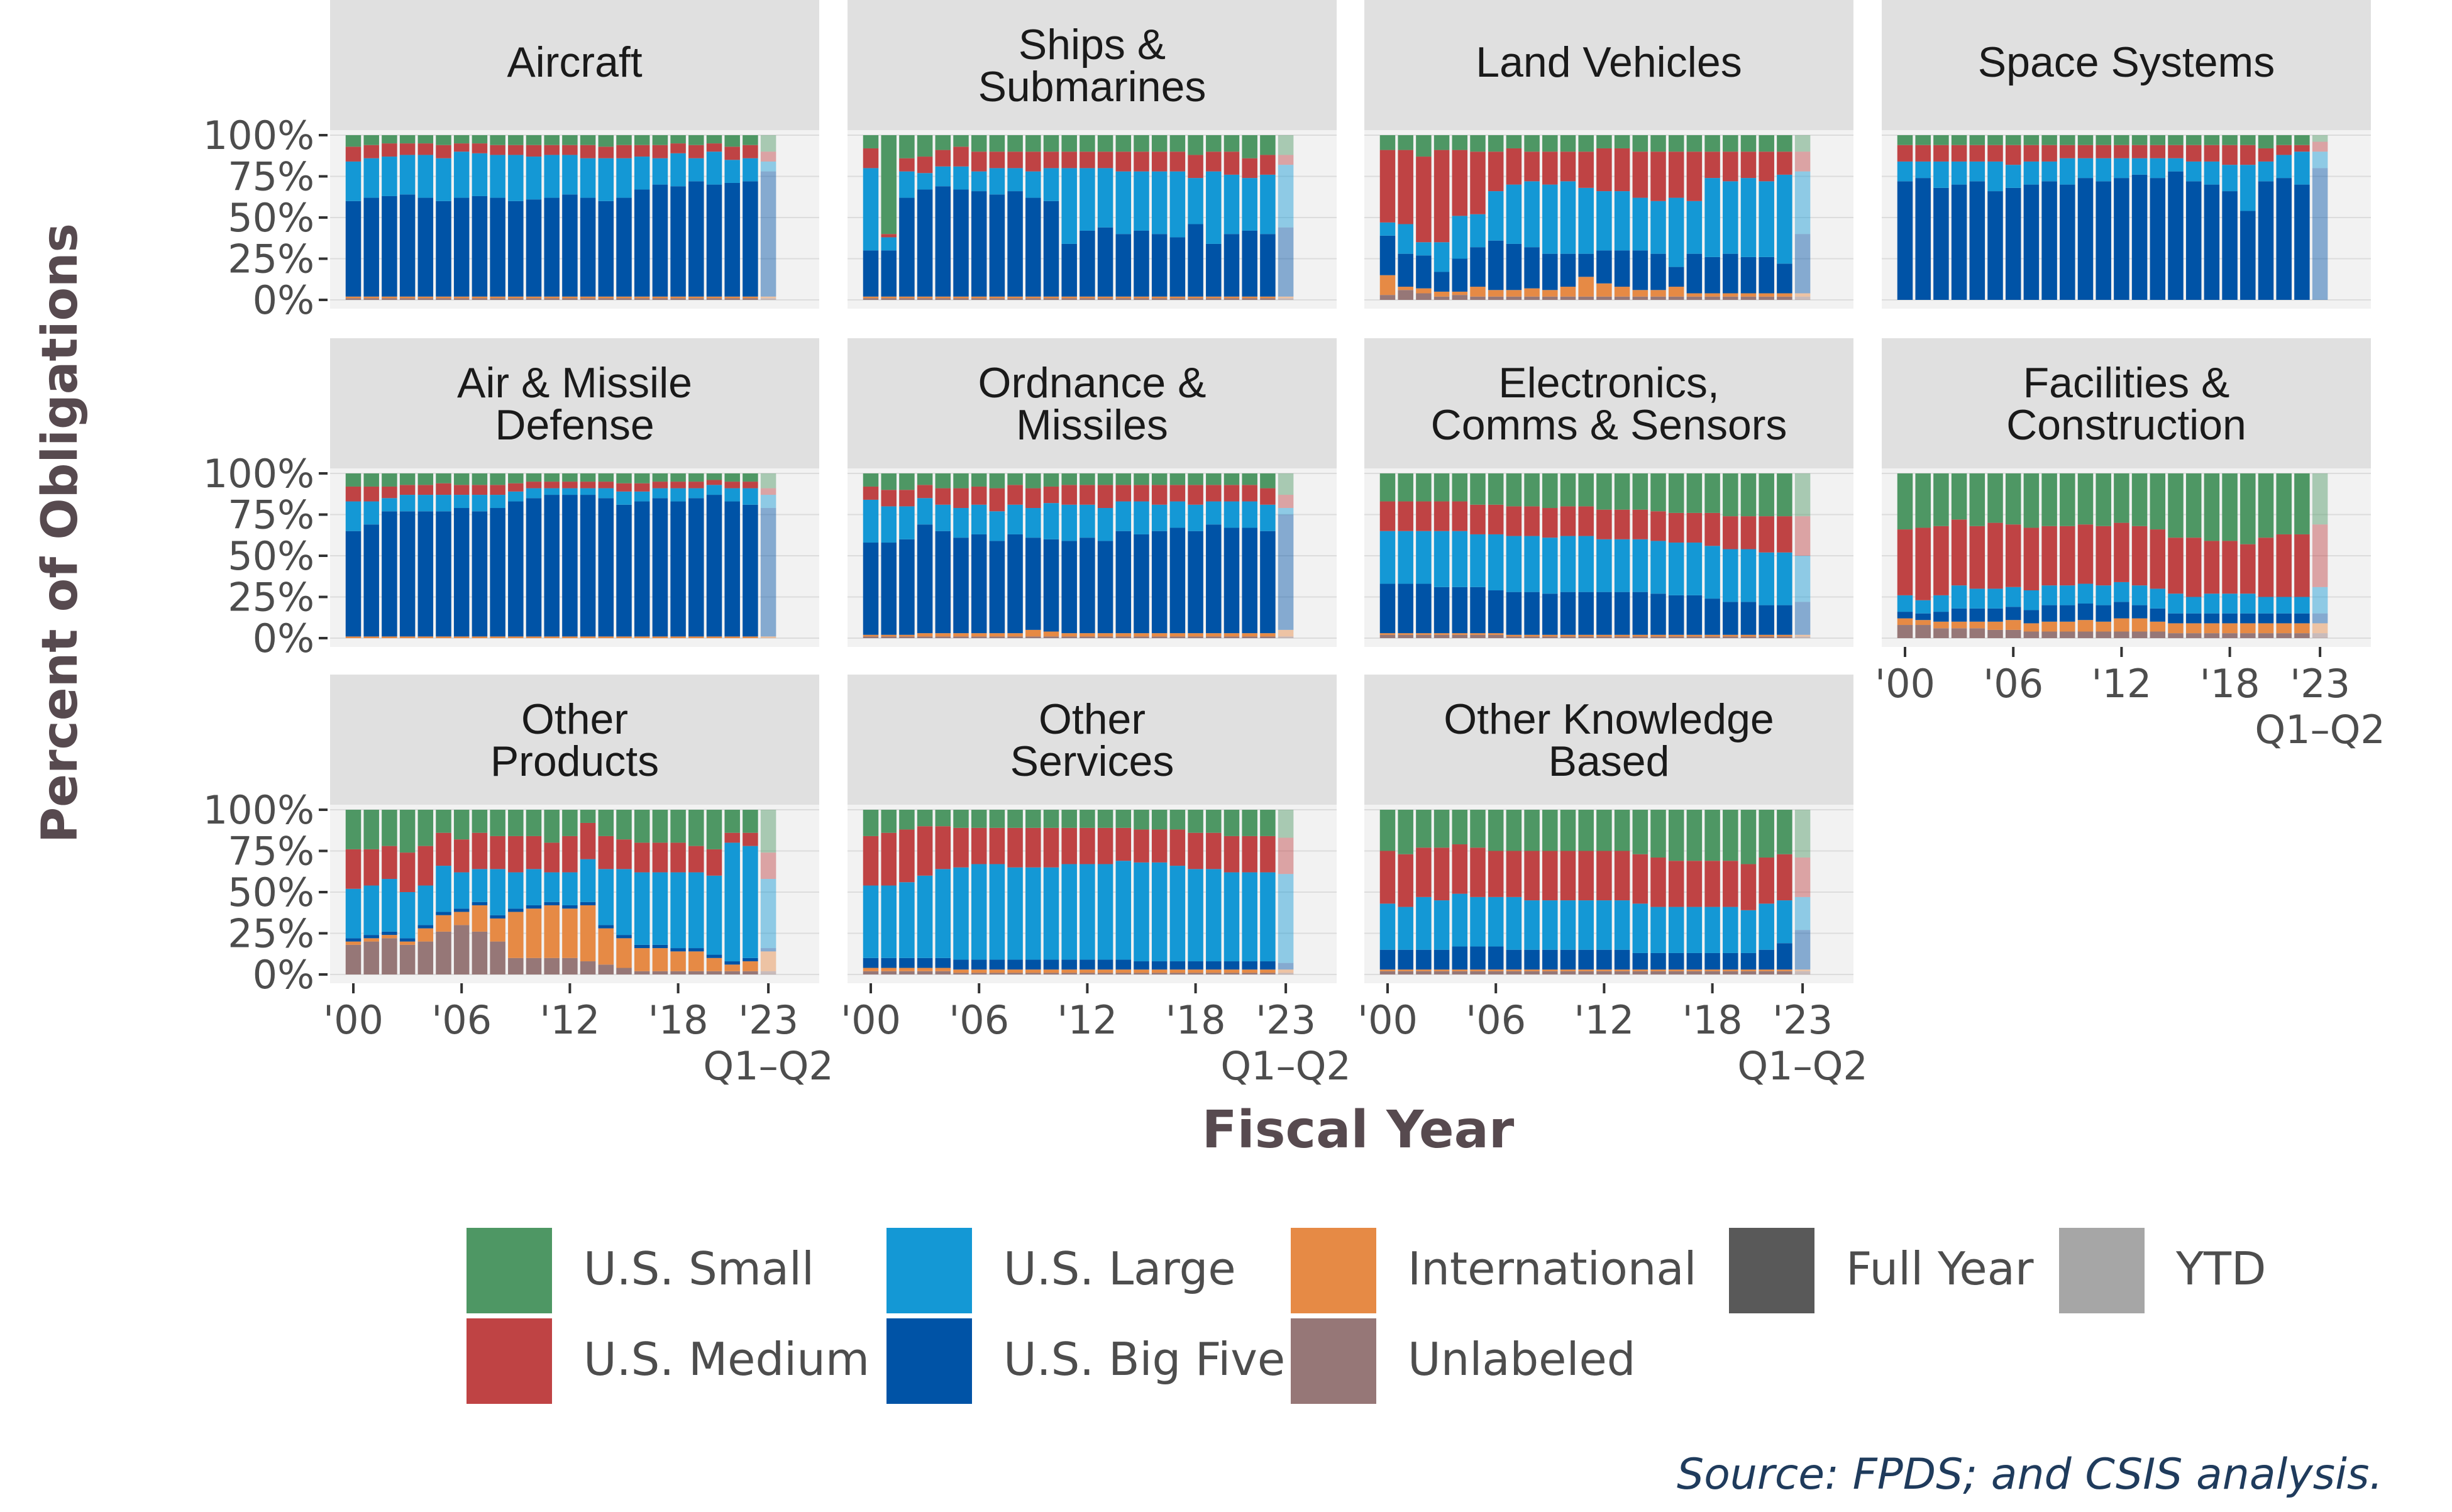  Describe the element at coordinates (1286, 1020) in the screenshot. I see `x-tick-label: '23` at that location.